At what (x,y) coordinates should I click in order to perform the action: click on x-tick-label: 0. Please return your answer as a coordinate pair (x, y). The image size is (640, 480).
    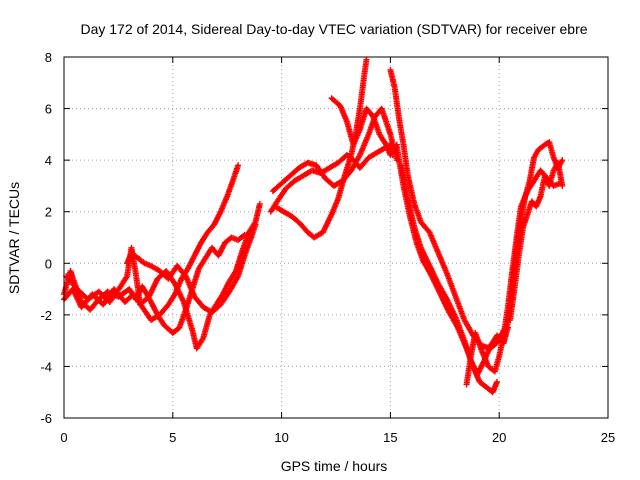
    Looking at the image, I should click on (63, 437).